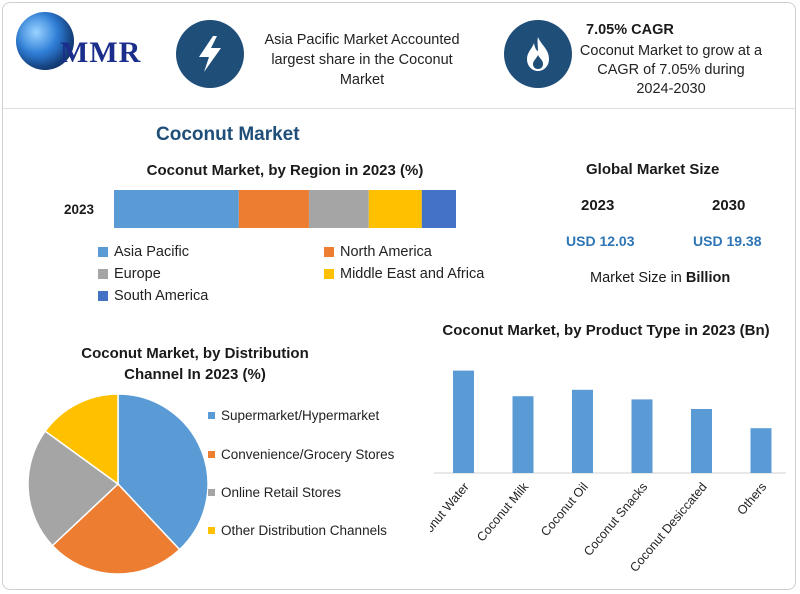  I want to click on pie-legend-item-convenience-grocery-stores: Convenience/Grocery Stores, so click(301, 454).